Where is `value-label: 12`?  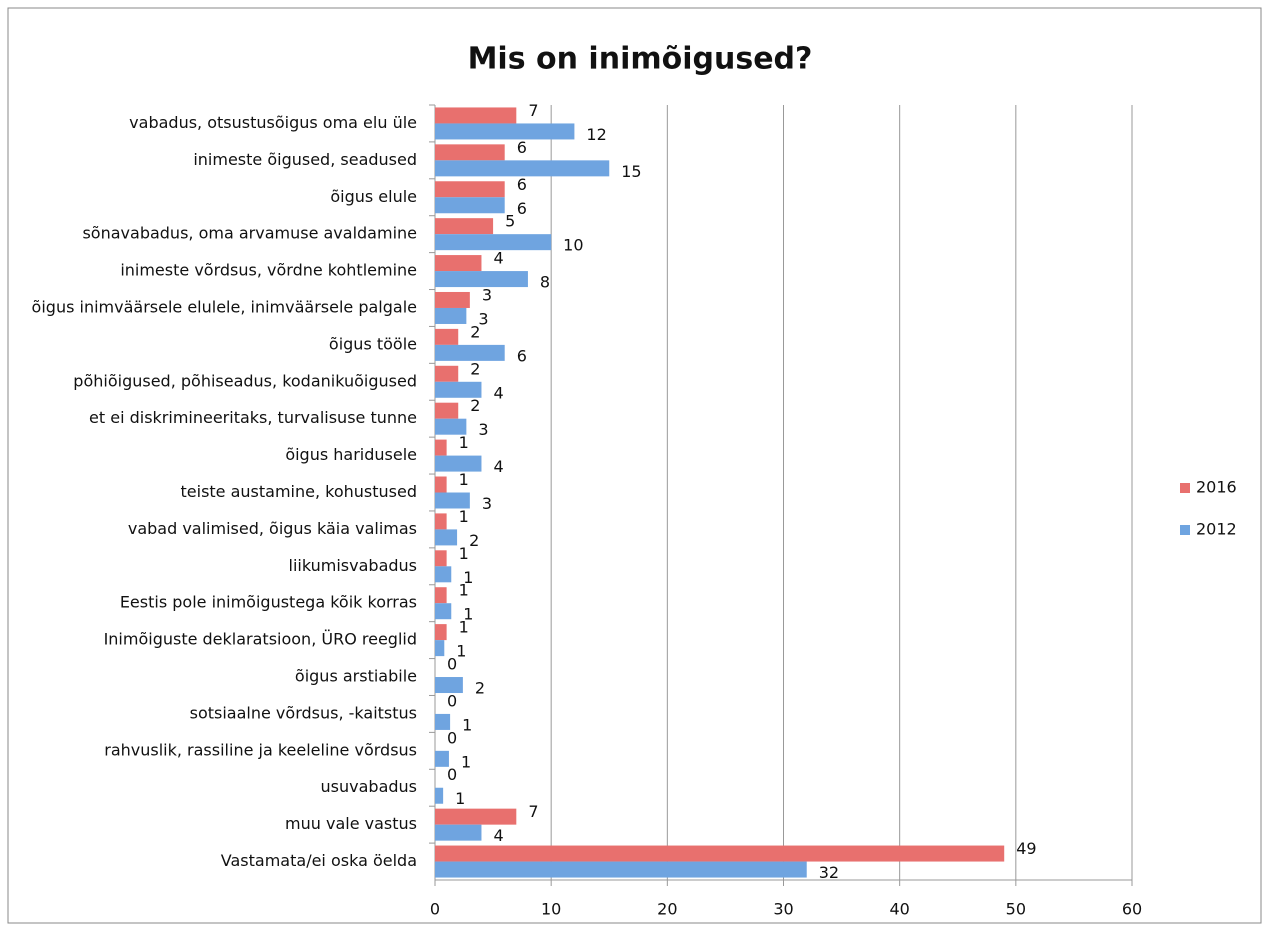
value-label: 12 is located at coordinates (596, 134).